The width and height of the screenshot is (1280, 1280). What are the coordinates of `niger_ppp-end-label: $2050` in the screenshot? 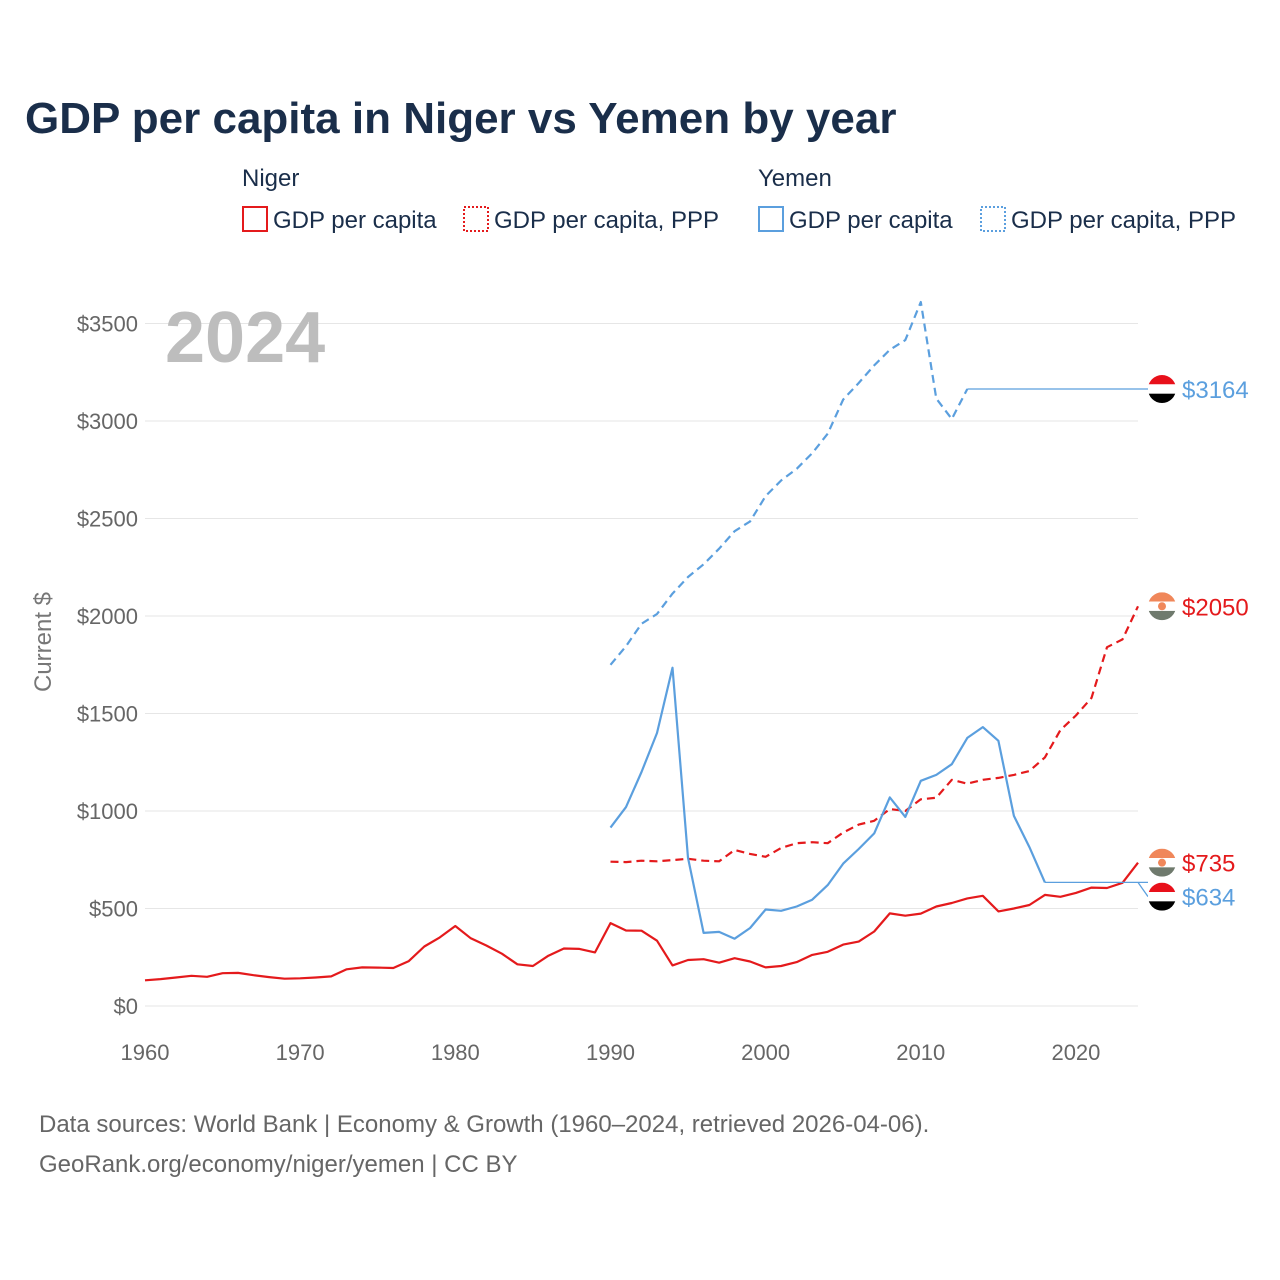 It's located at (1215, 607).